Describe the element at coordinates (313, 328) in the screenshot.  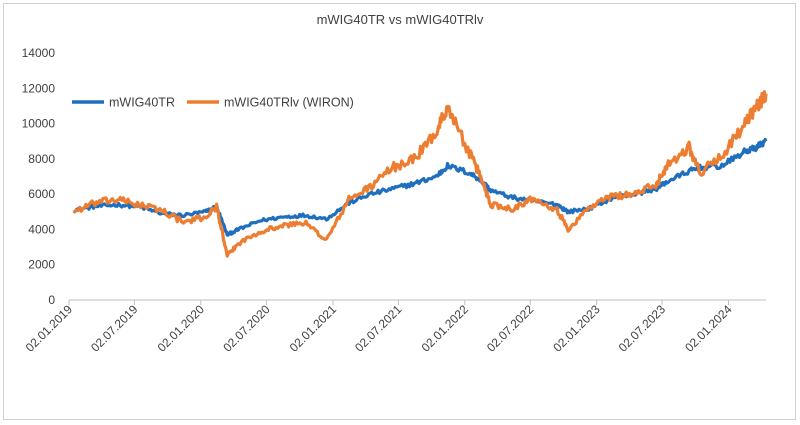
I see `x-tick-label: 02.01.2021` at that location.